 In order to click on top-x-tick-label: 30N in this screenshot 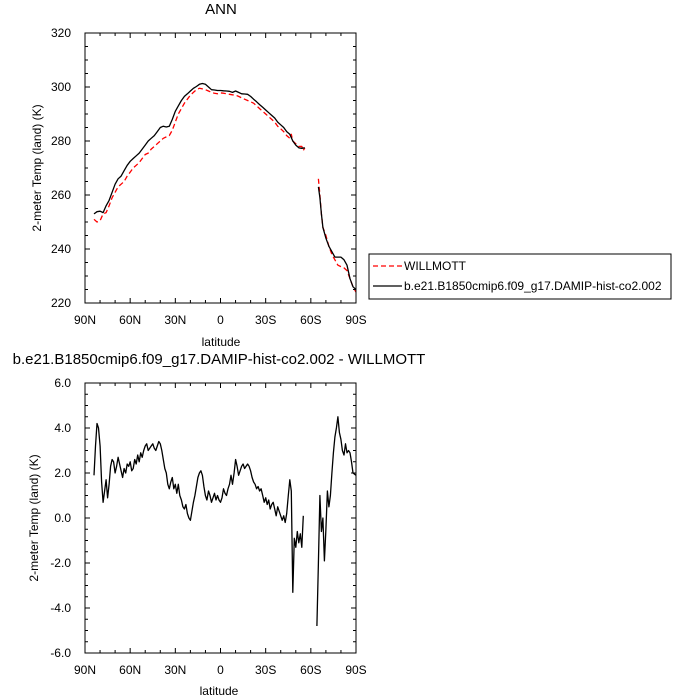, I will do `click(175, 320)`.